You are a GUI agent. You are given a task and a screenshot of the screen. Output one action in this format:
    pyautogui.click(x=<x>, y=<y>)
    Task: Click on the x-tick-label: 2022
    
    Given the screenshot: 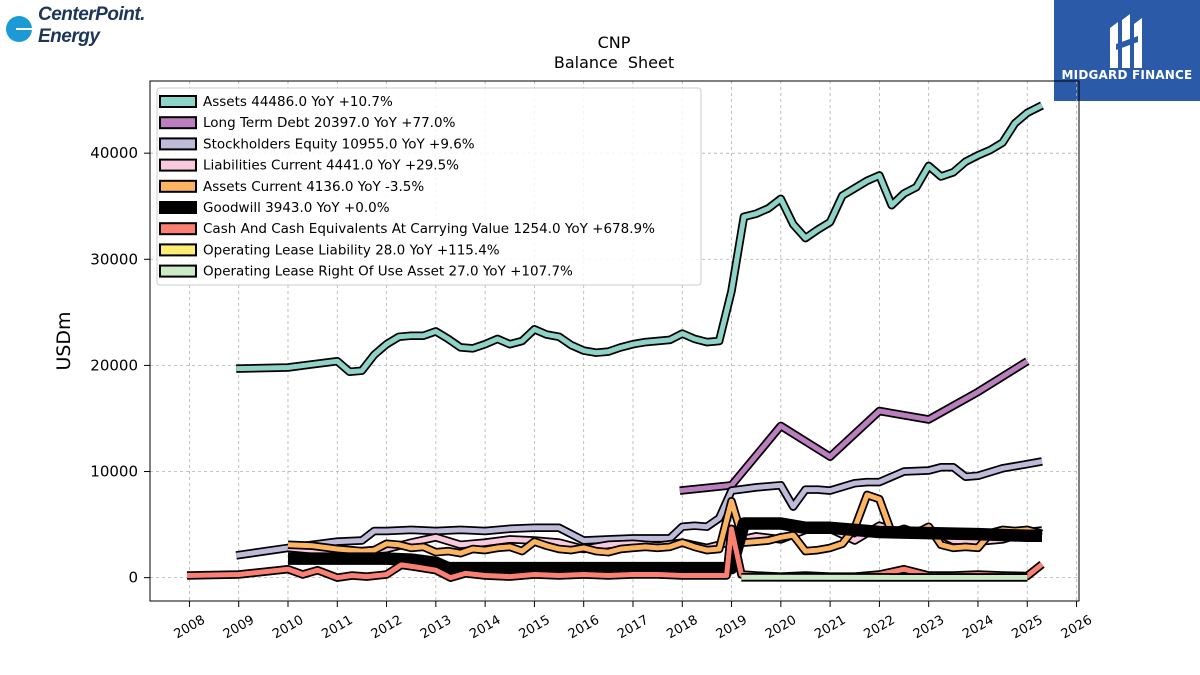 What is the action you would take?
    pyautogui.click(x=880, y=628)
    